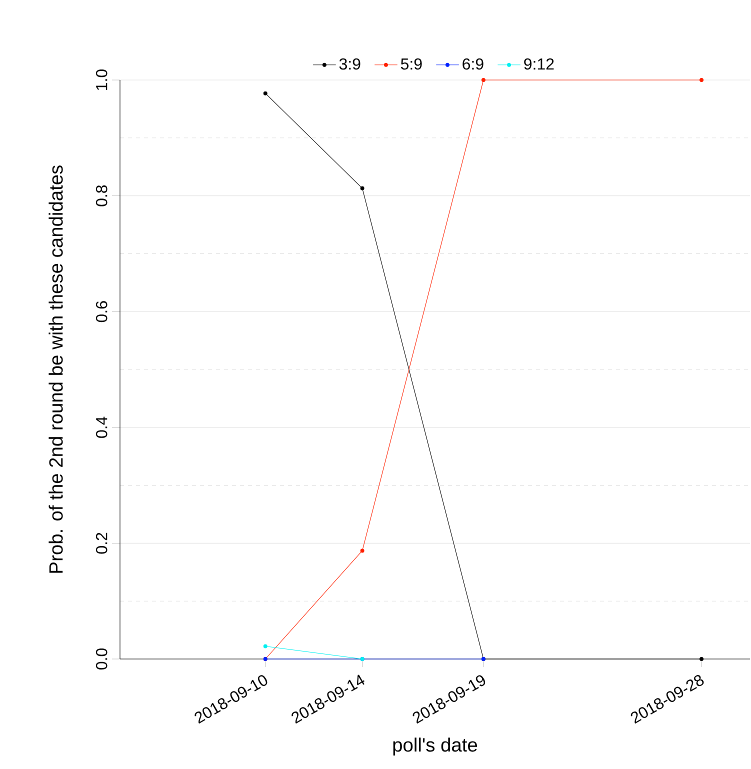  Describe the element at coordinates (102, 659) in the screenshot. I see `y-tick-label: 0.0` at that location.